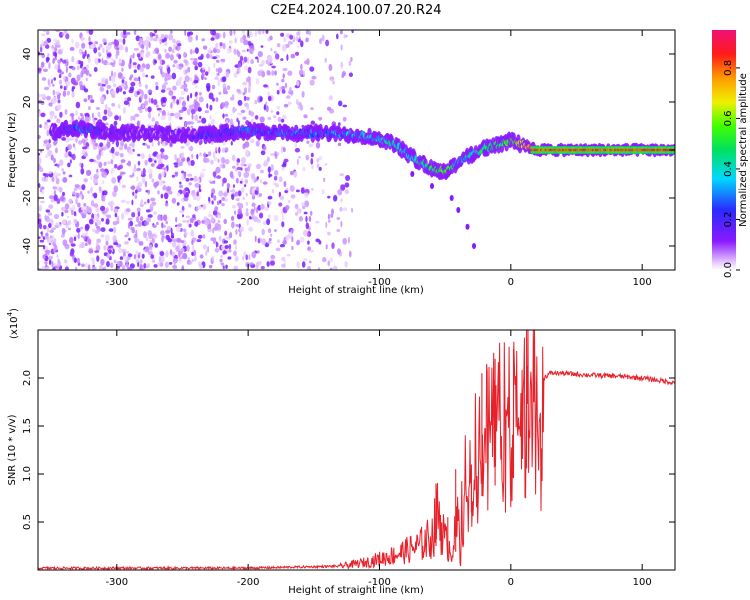 Image resolution: width=750 pixels, height=600 pixels. What do you see at coordinates (743, 150) in the screenshot?
I see `colorbar-label: Normalized spectral amplitude` at bounding box center [743, 150].